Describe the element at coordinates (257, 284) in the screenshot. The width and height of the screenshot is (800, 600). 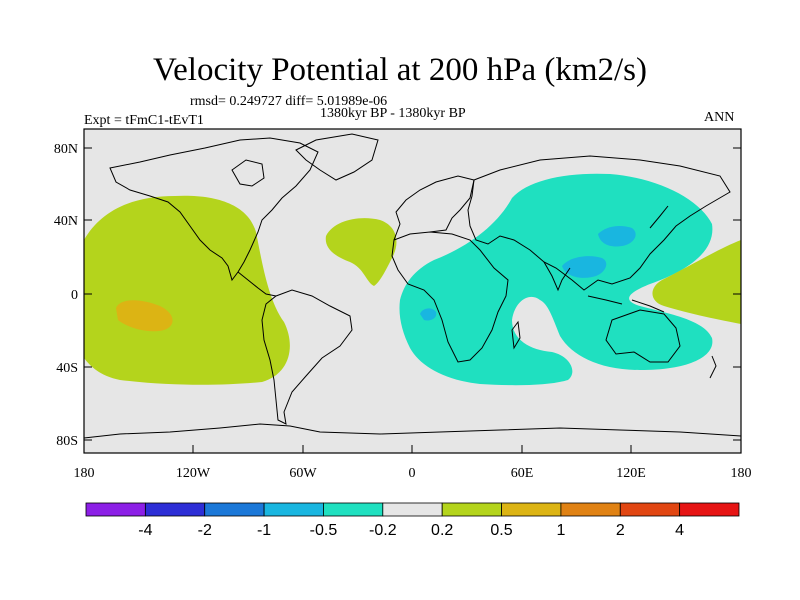
I see `coast-central-america` at that location.